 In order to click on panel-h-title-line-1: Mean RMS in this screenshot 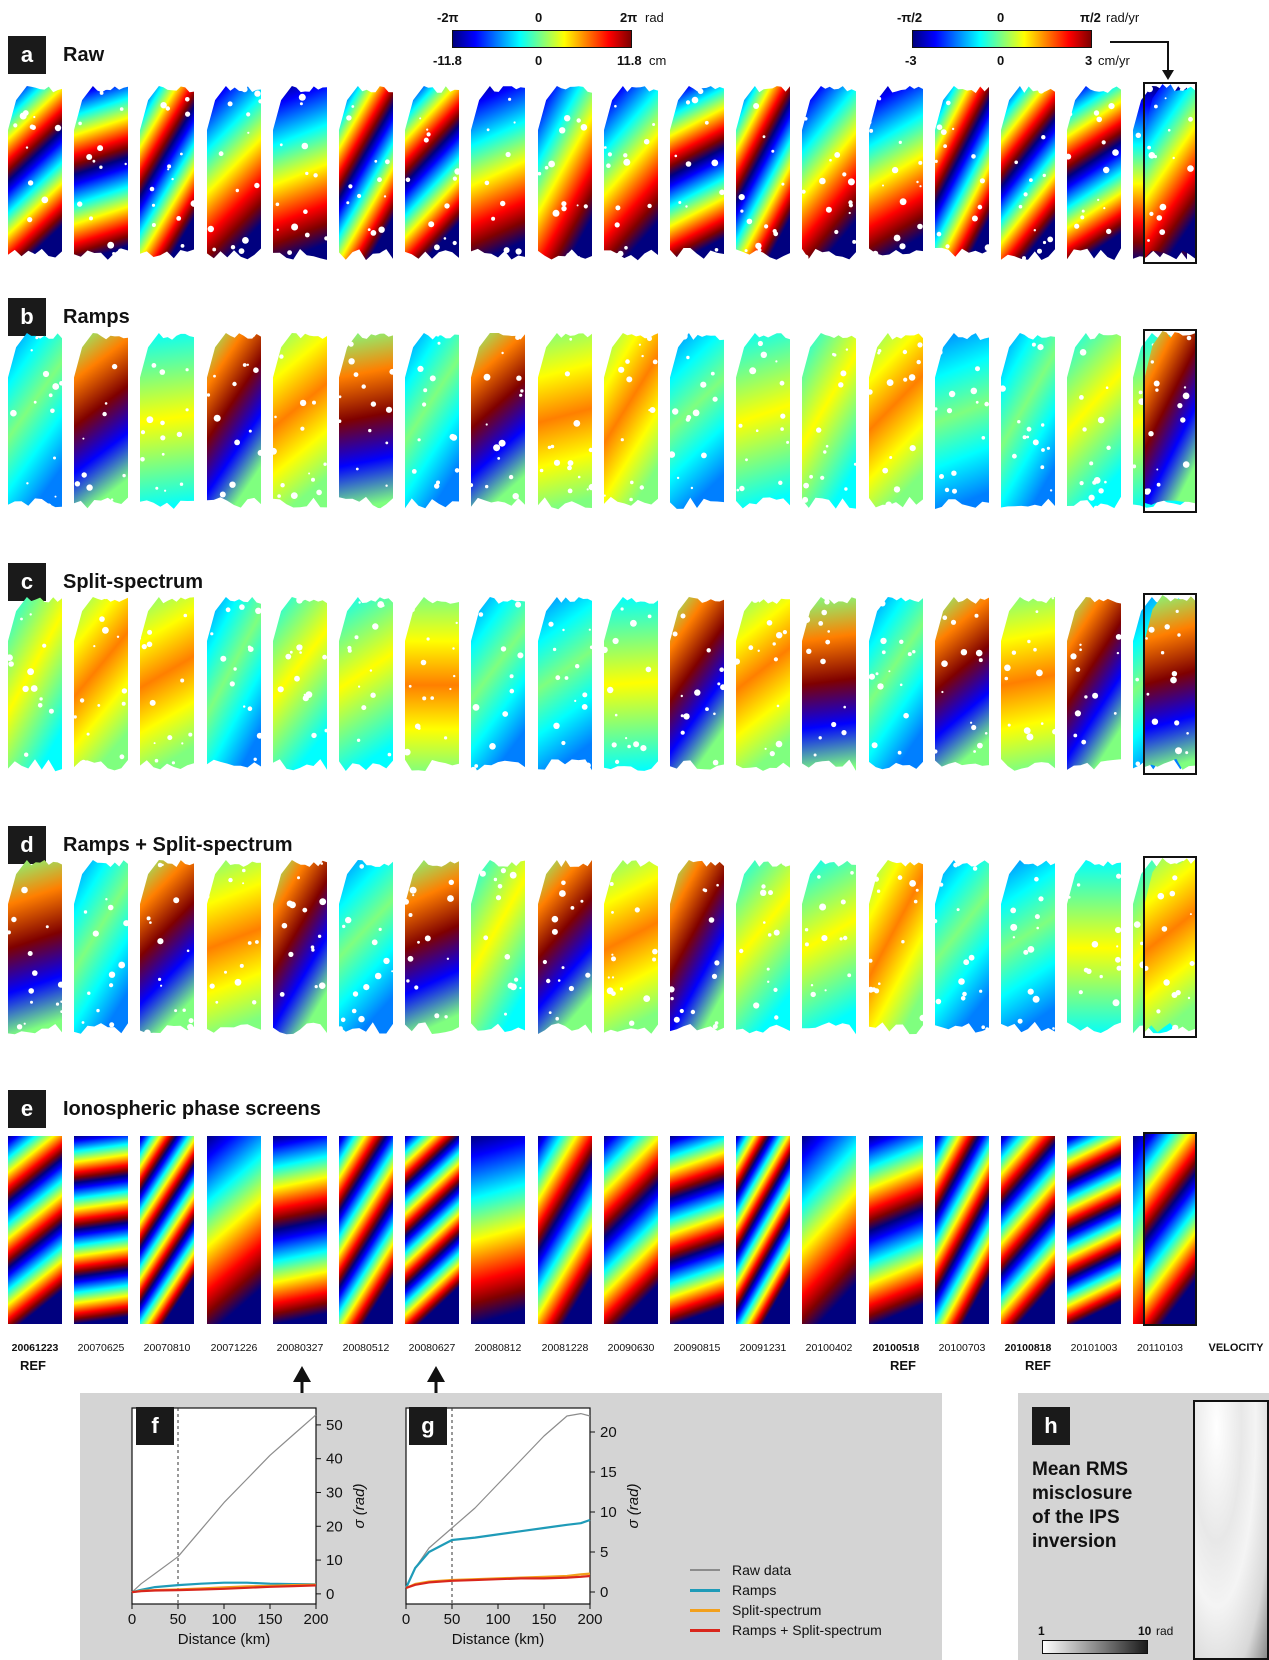, I will do `click(1080, 1469)`.